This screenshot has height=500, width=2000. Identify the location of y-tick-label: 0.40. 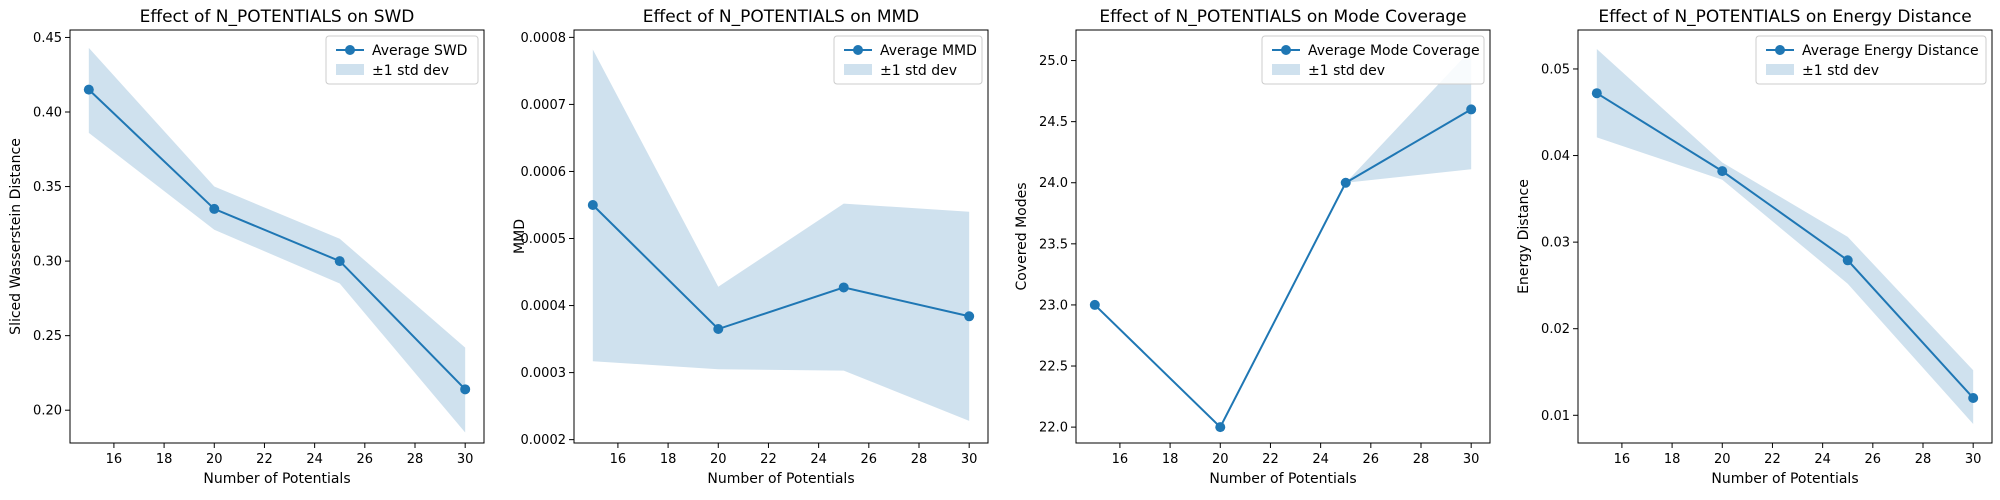
(47, 113).